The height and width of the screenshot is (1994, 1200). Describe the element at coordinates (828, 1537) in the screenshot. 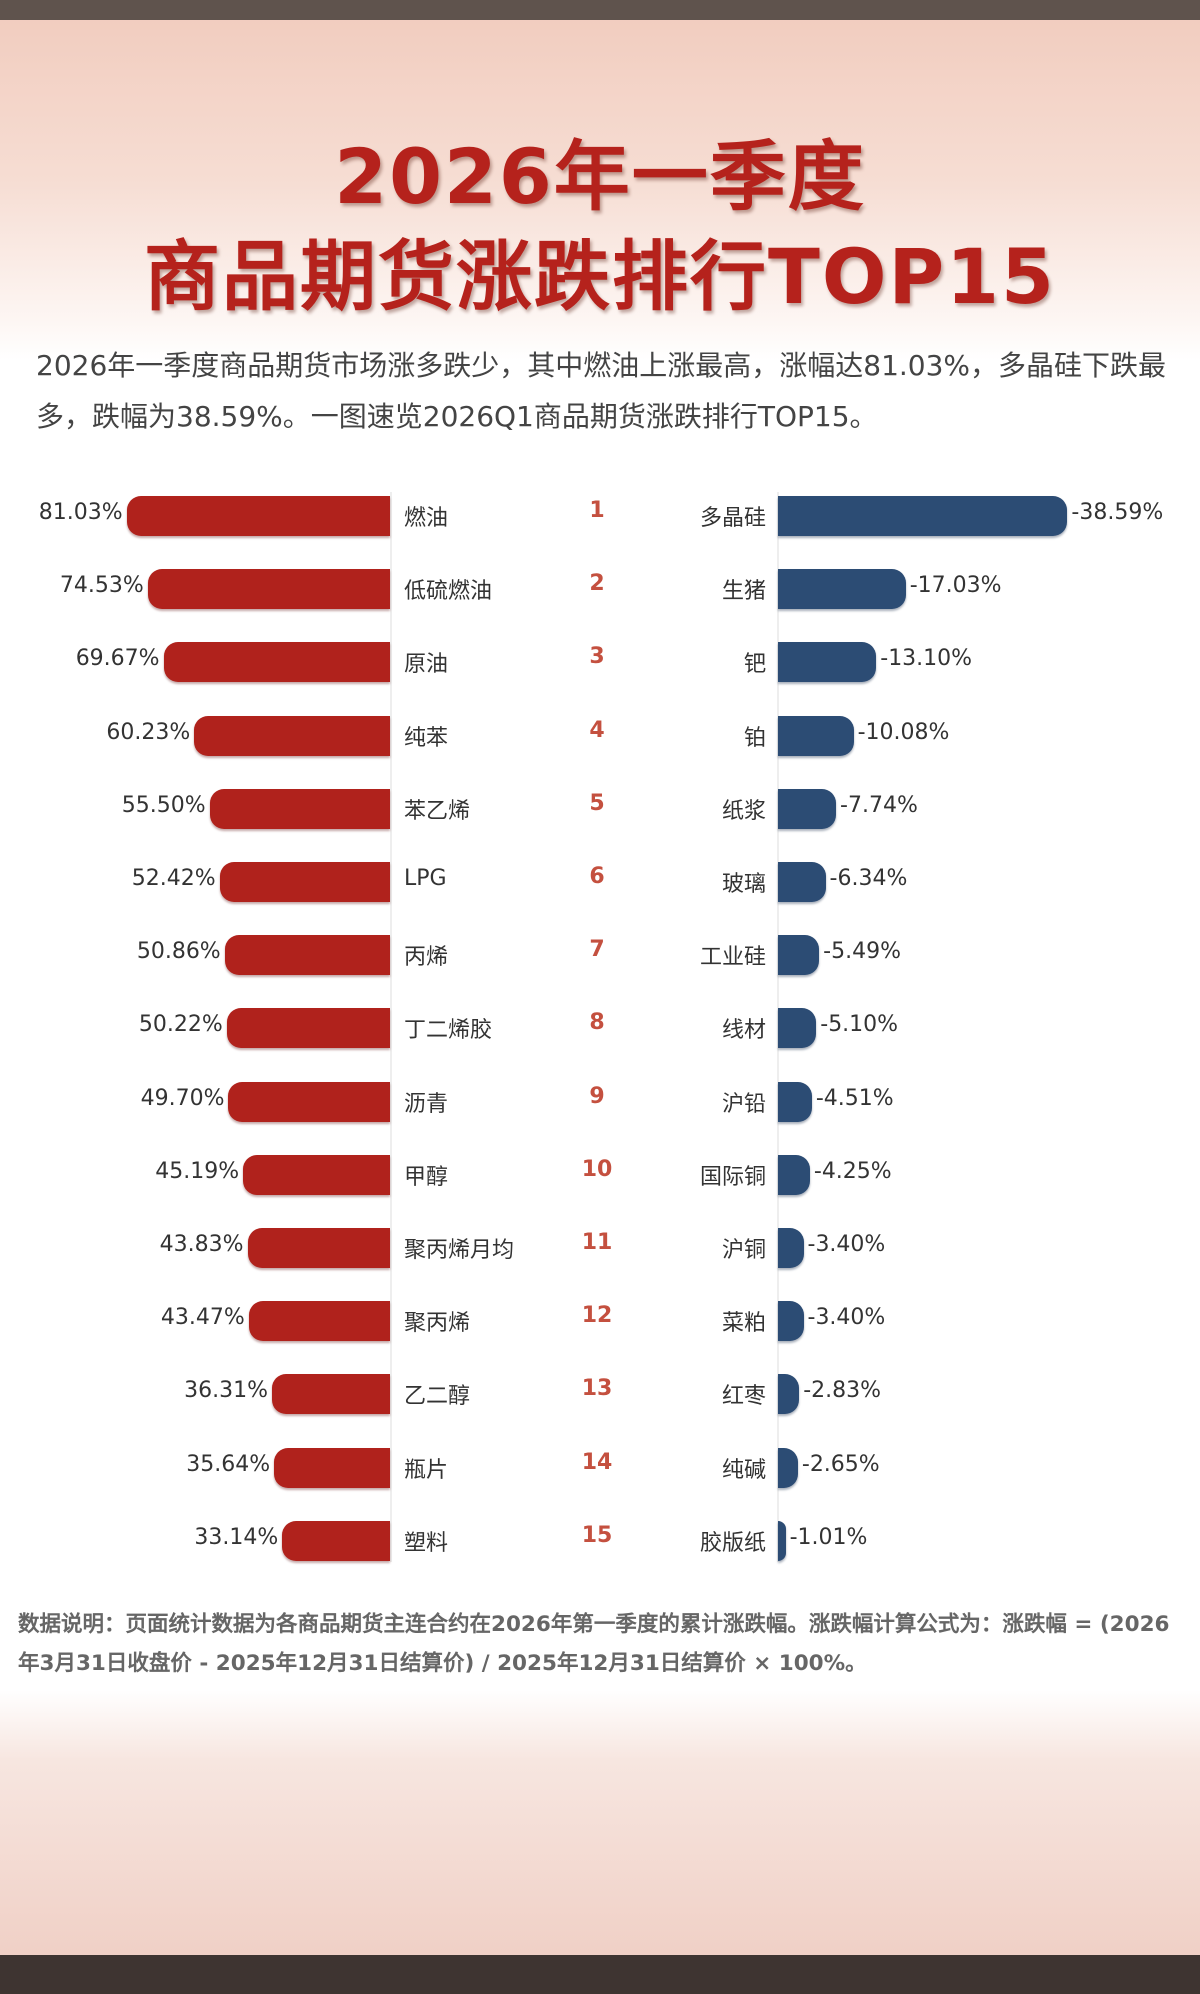

I see `loss-value-label: -1.01%` at that location.